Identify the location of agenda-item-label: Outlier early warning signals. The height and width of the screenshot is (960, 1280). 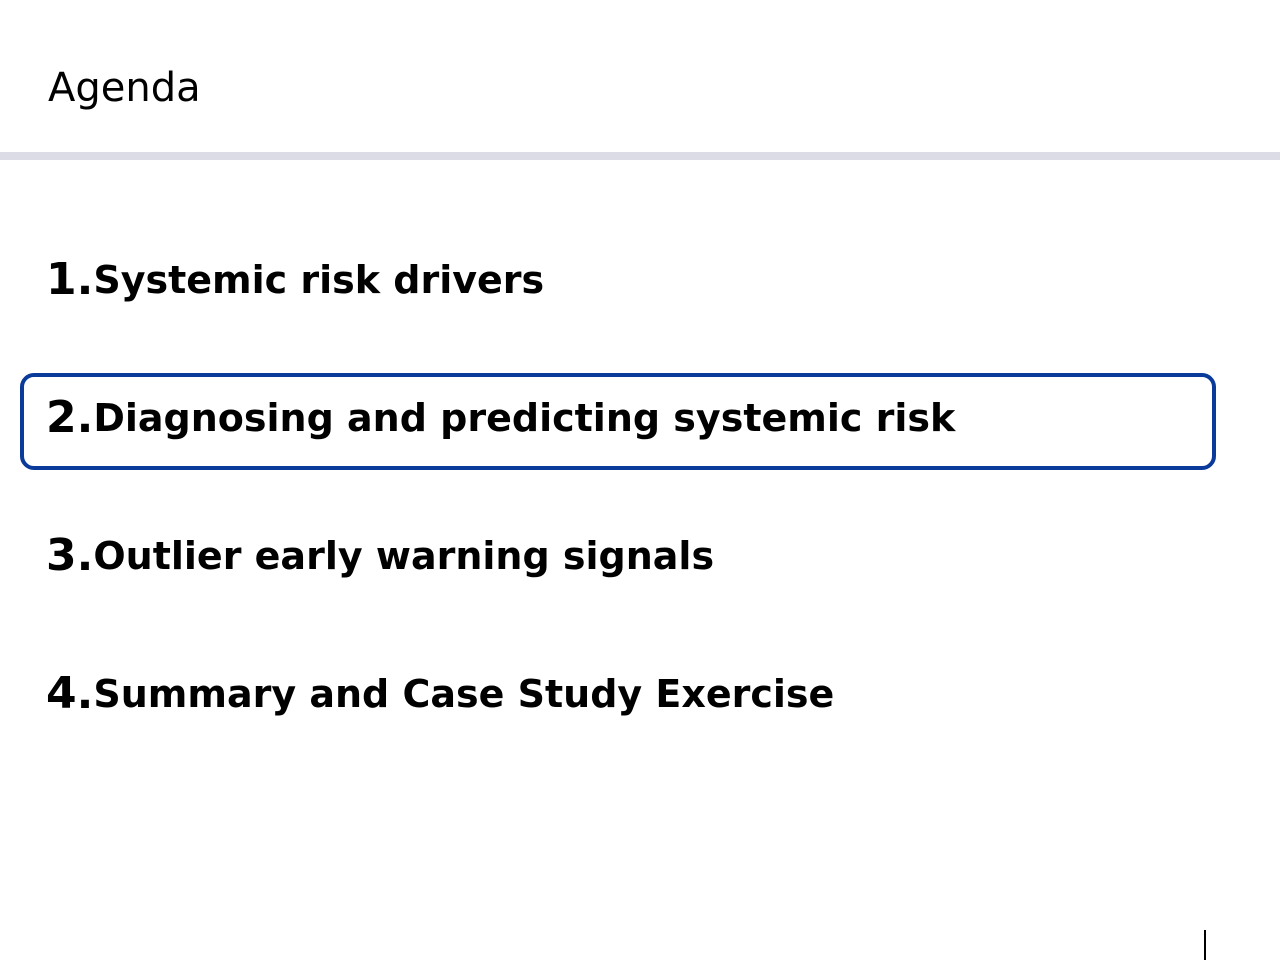
(404, 556).